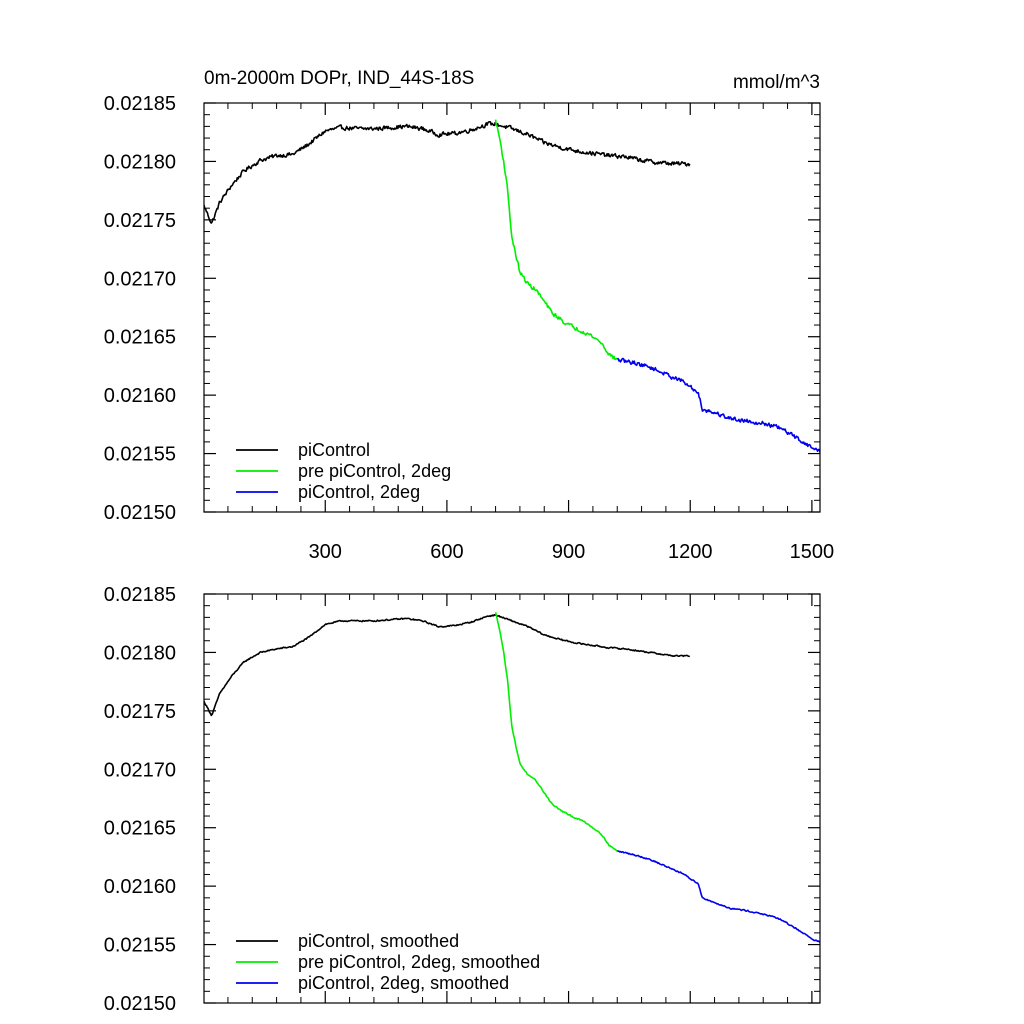  I want to click on legend-label: pre piControl, 2deg, smoothed, so click(419, 962).